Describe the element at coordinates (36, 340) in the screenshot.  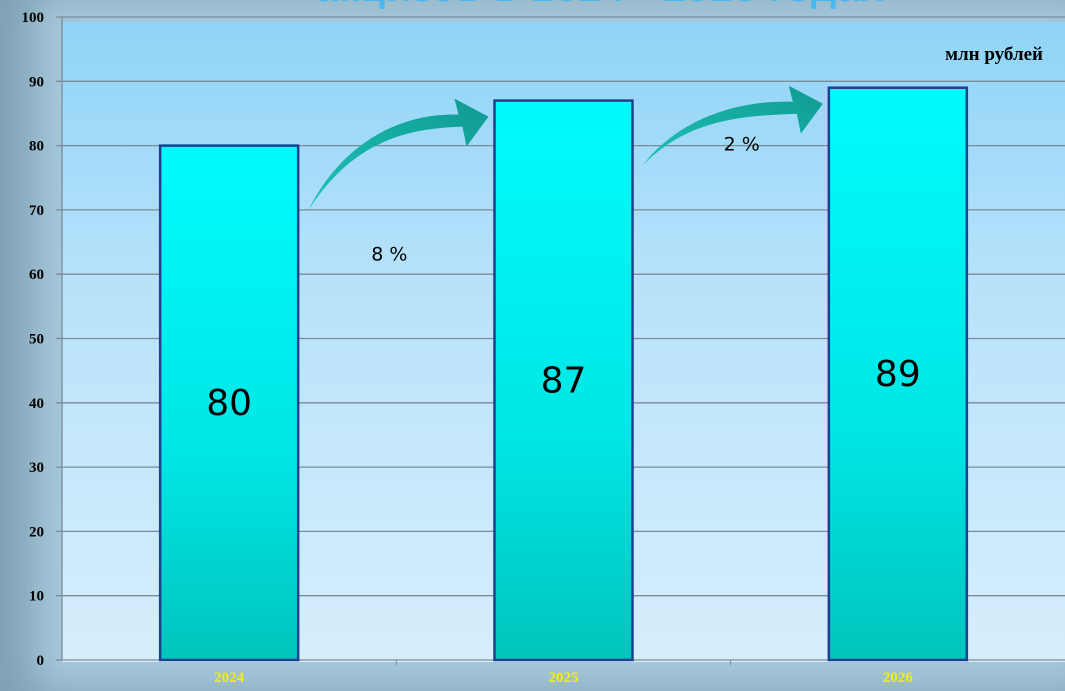
I see `y-tick-label: 50` at that location.